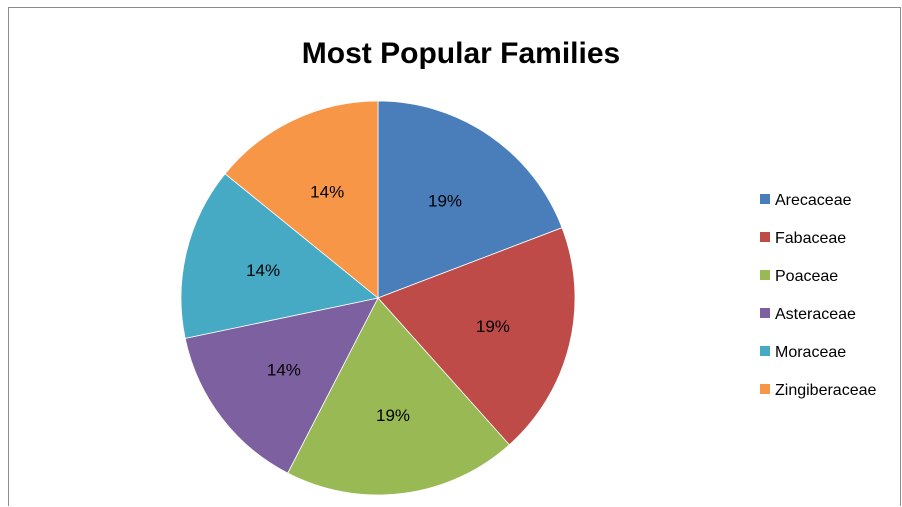 This screenshot has height=507, width=902. I want to click on legend-swatch-fabaceae, so click(765, 237).